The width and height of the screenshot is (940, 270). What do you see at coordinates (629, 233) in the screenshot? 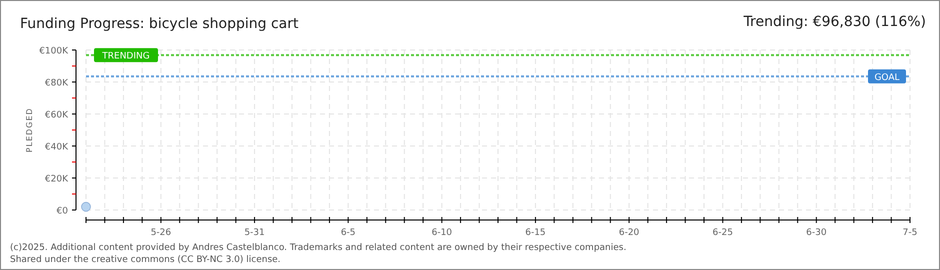
I see `x-tick-label: 6-20` at bounding box center [629, 233].